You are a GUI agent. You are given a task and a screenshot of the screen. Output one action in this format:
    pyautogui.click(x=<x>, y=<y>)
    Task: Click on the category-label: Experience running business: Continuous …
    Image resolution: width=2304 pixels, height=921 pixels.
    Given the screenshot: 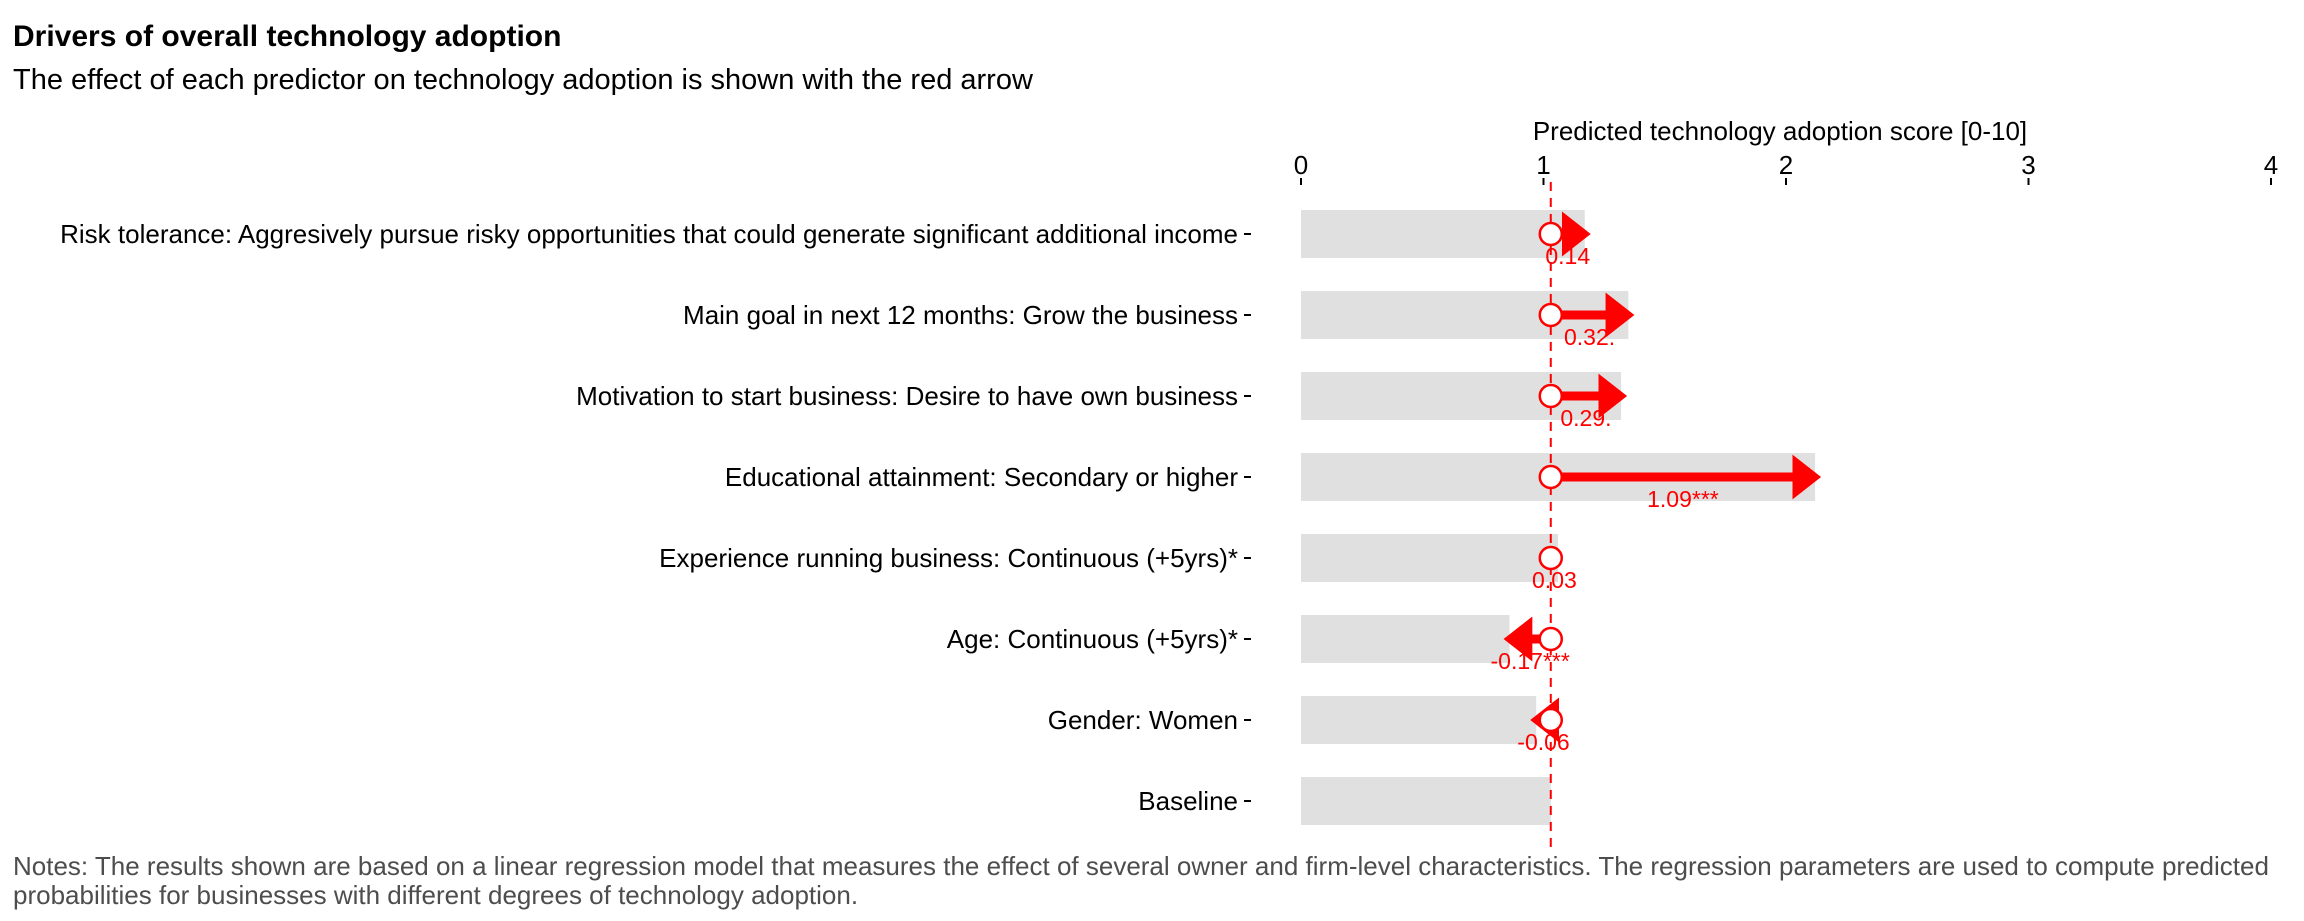 What is the action you would take?
    pyautogui.click(x=948, y=558)
    